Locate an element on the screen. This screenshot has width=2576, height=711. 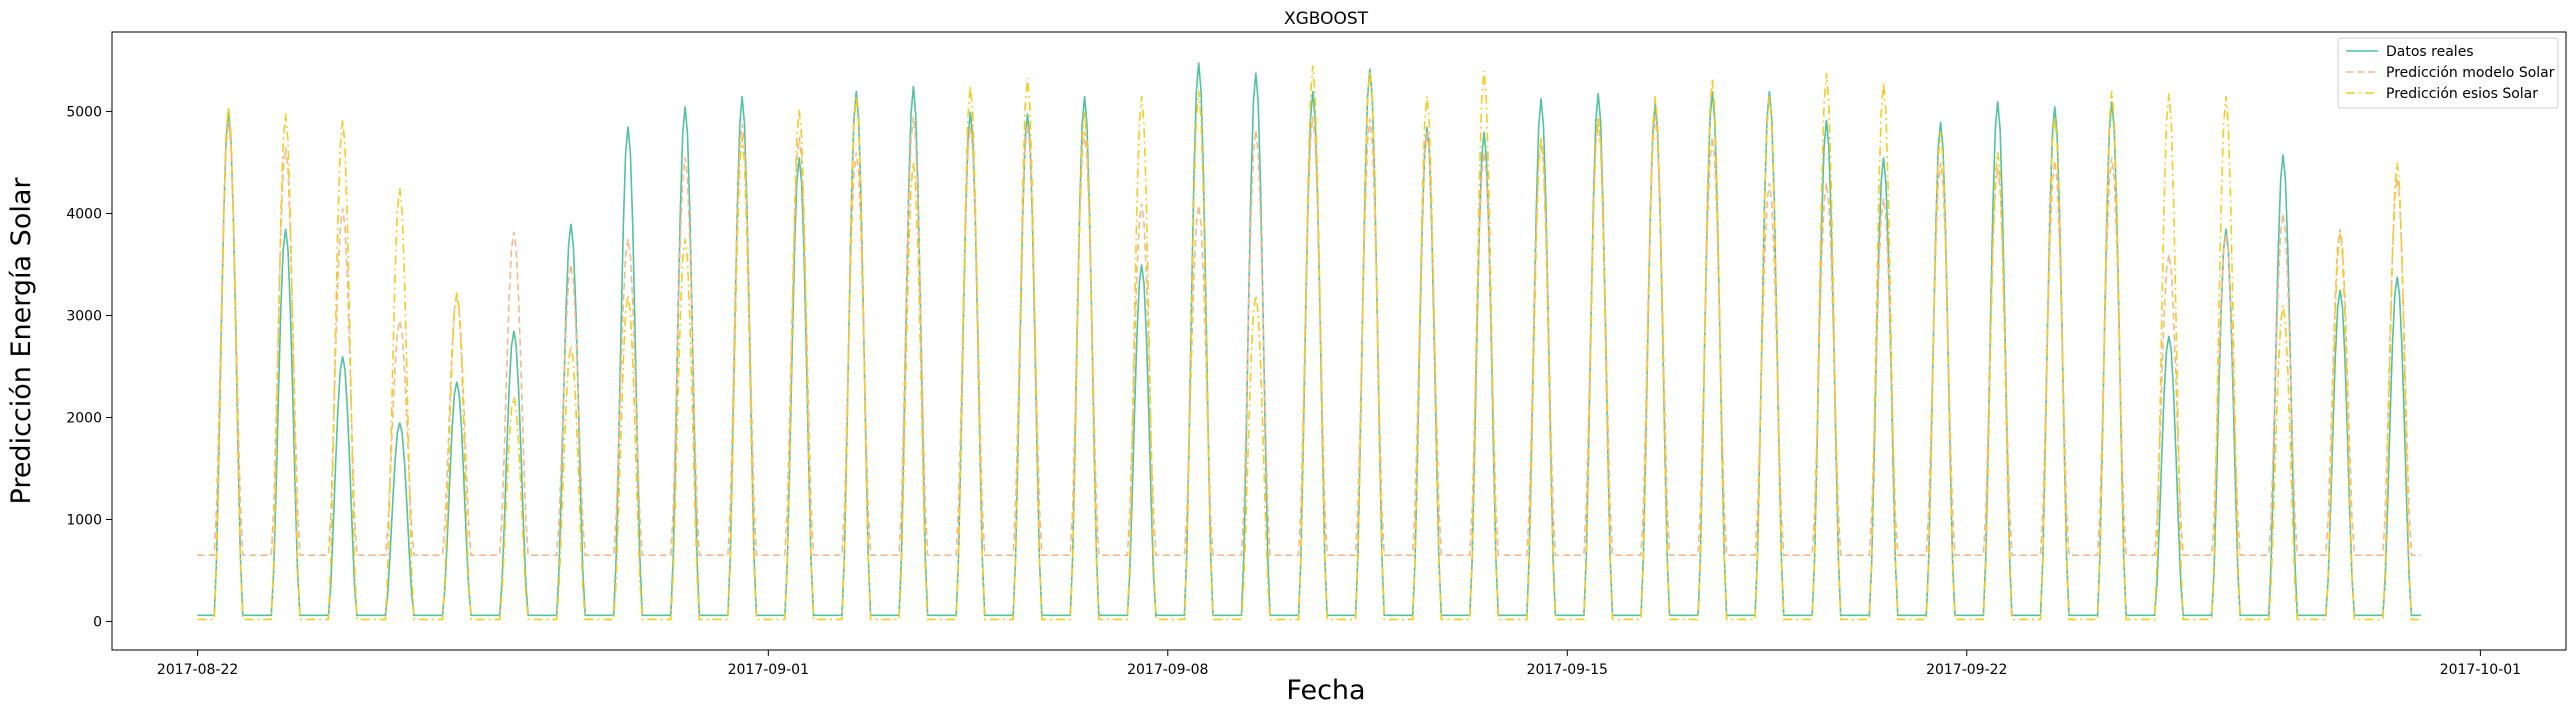
x-tick-label: 2017-08-22 is located at coordinates (197, 670).